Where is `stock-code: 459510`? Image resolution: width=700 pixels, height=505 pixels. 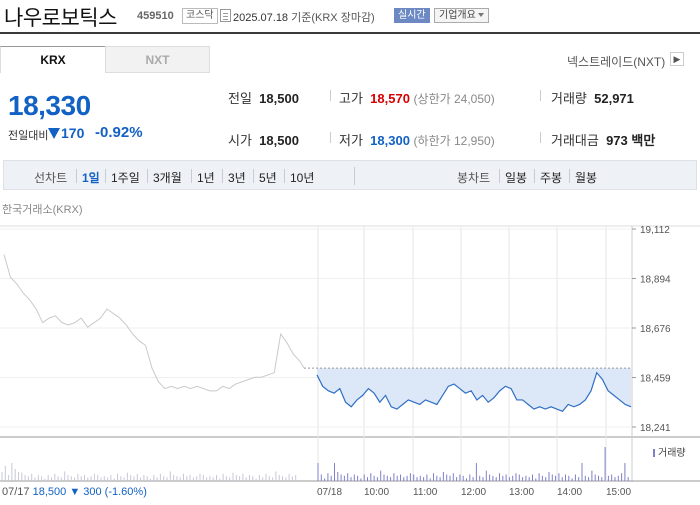
stock-code: 459510 is located at coordinates (155, 16).